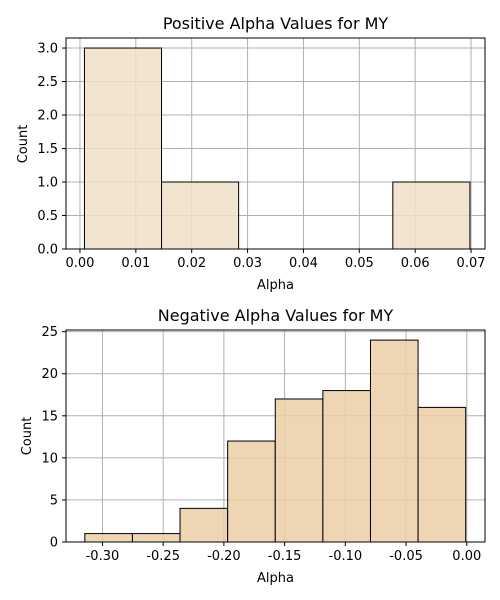 This screenshot has height=600, width=500. I want to click on x-tick-label: -0.15, so click(285, 556).